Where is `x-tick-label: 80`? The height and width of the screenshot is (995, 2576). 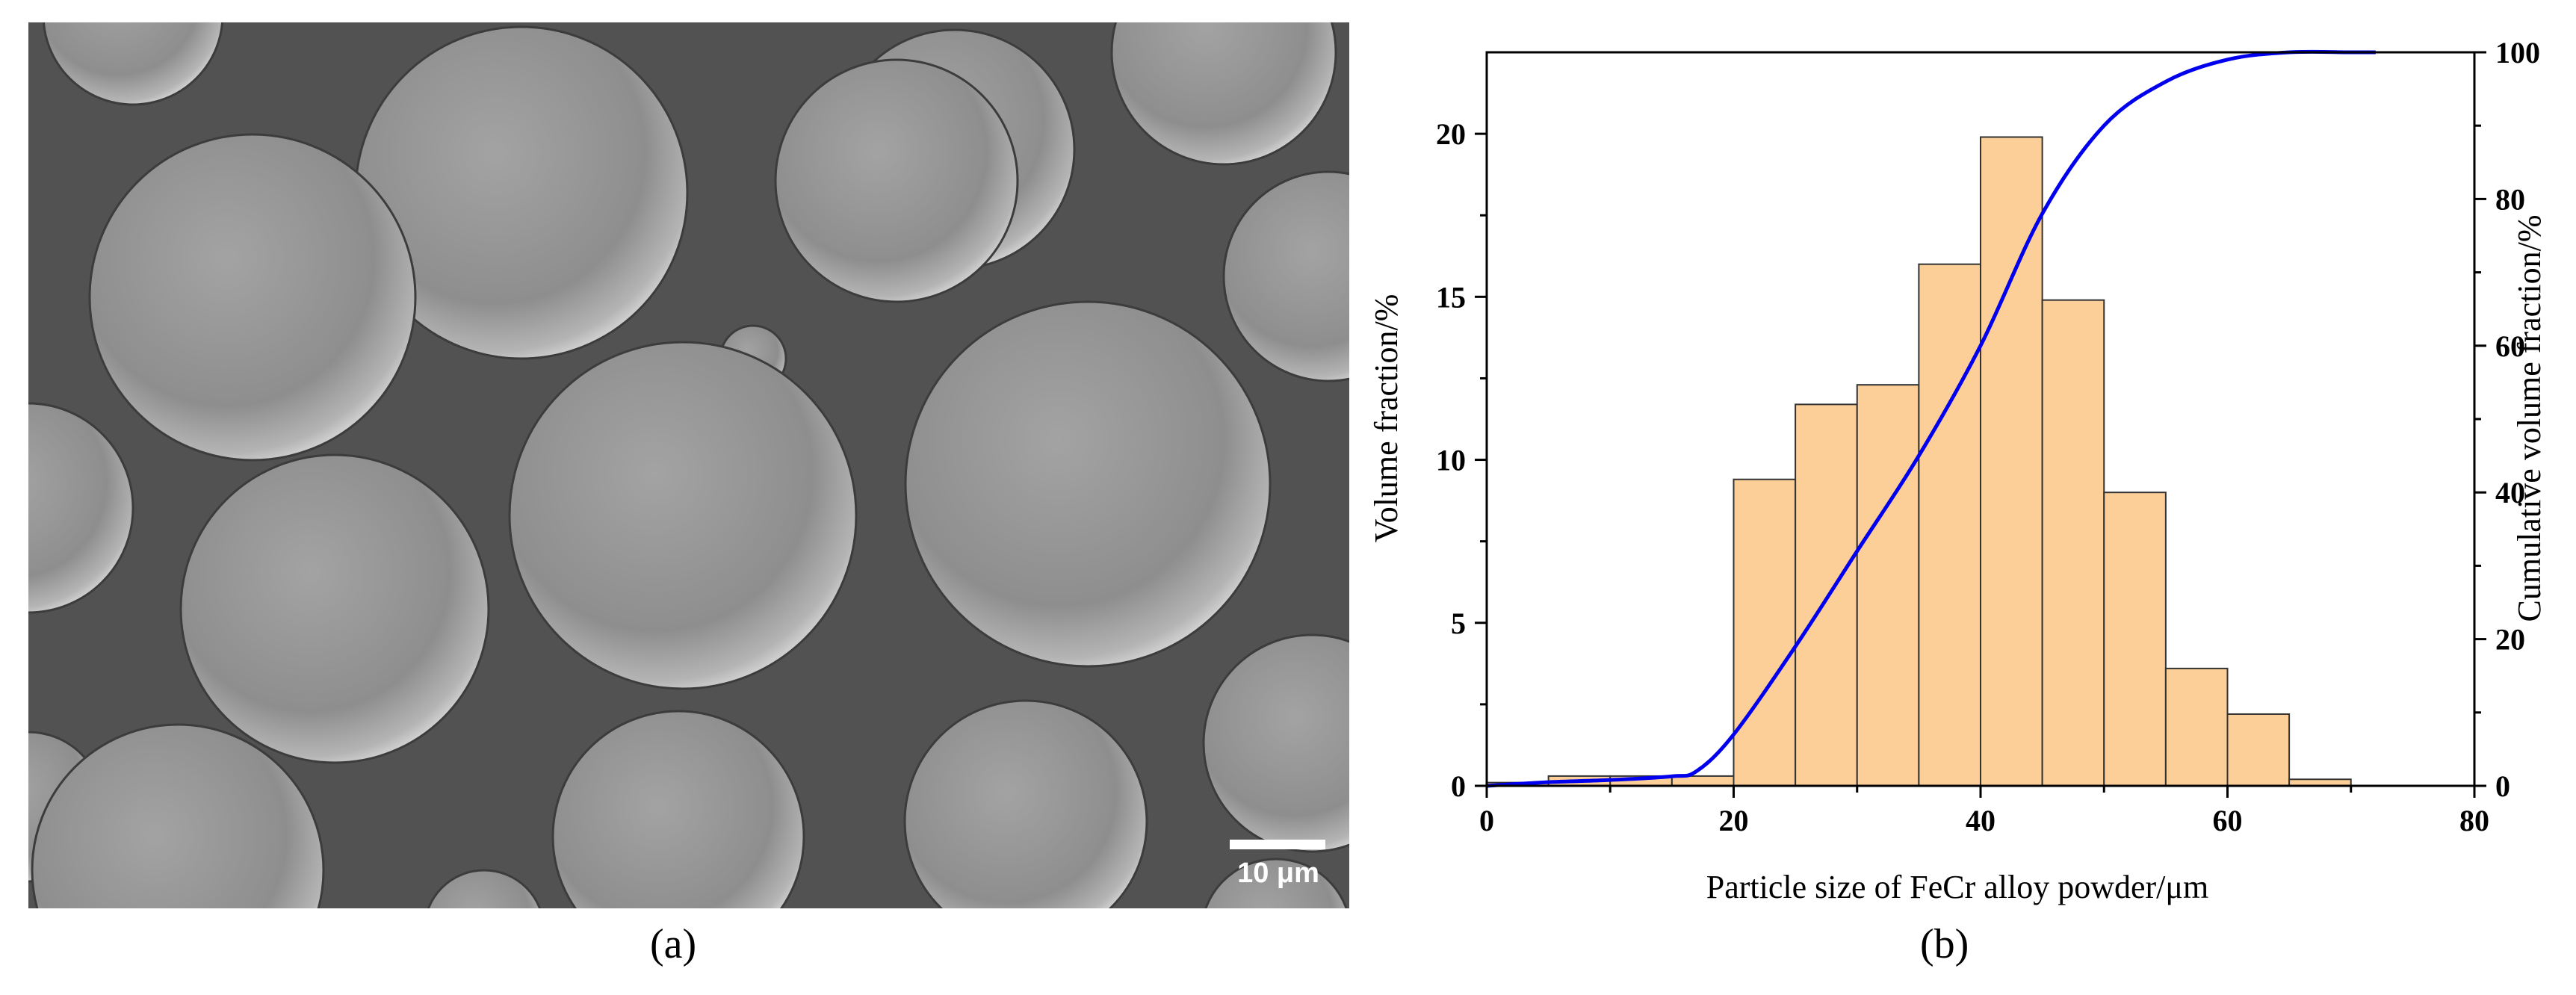
x-tick-label: 80 is located at coordinates (2474, 820).